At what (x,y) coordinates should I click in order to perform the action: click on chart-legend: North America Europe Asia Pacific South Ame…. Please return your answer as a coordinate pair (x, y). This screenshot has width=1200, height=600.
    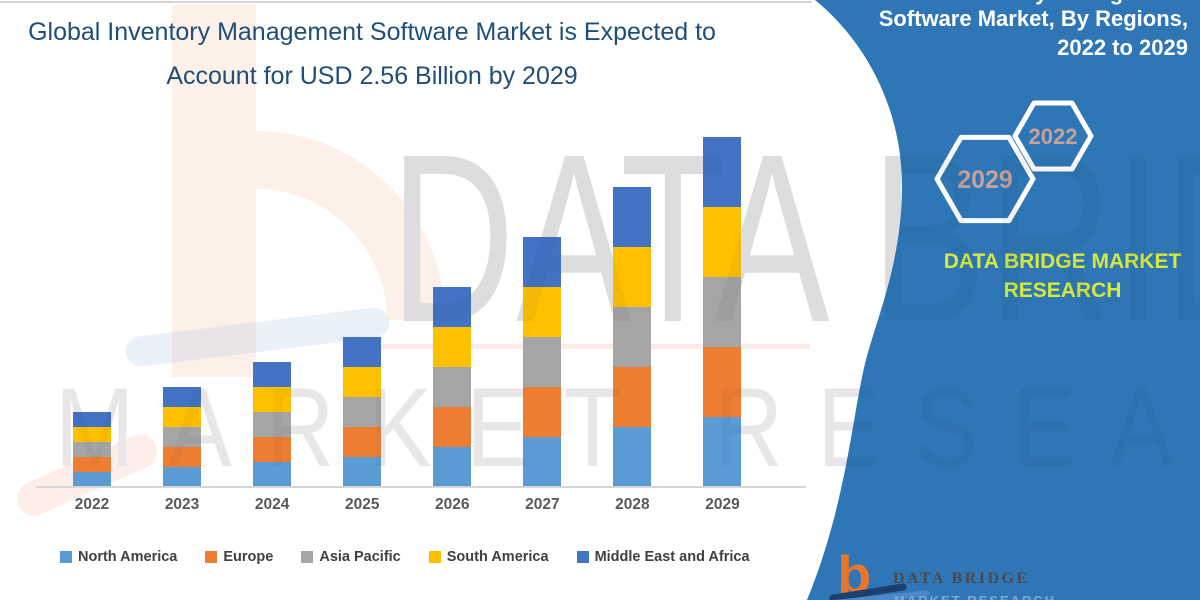
    Looking at the image, I should click on (405, 557).